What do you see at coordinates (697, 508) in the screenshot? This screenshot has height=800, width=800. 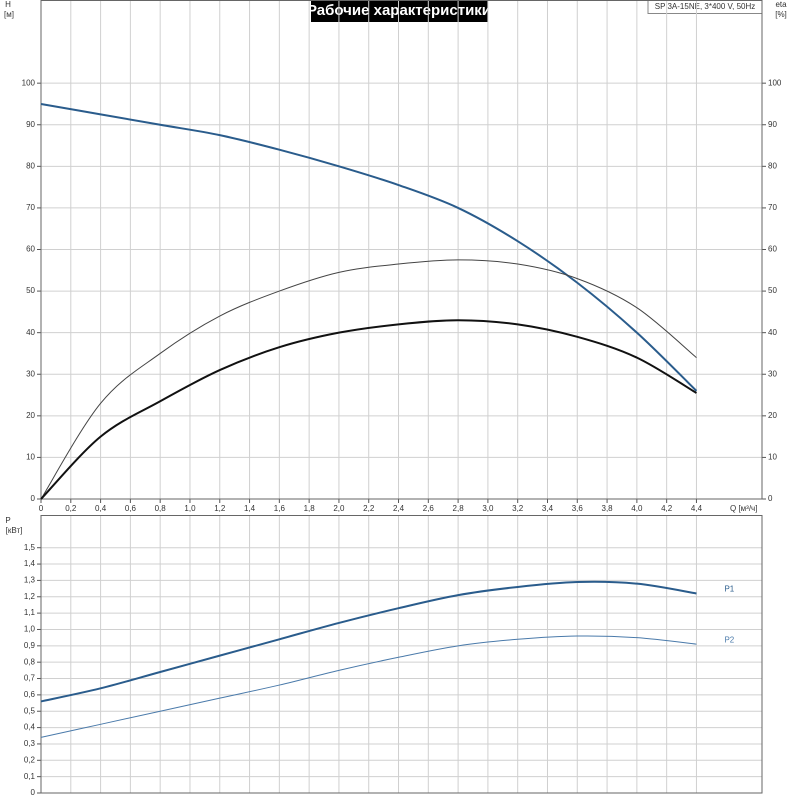 I see `x-tick-label: 4,4` at bounding box center [697, 508].